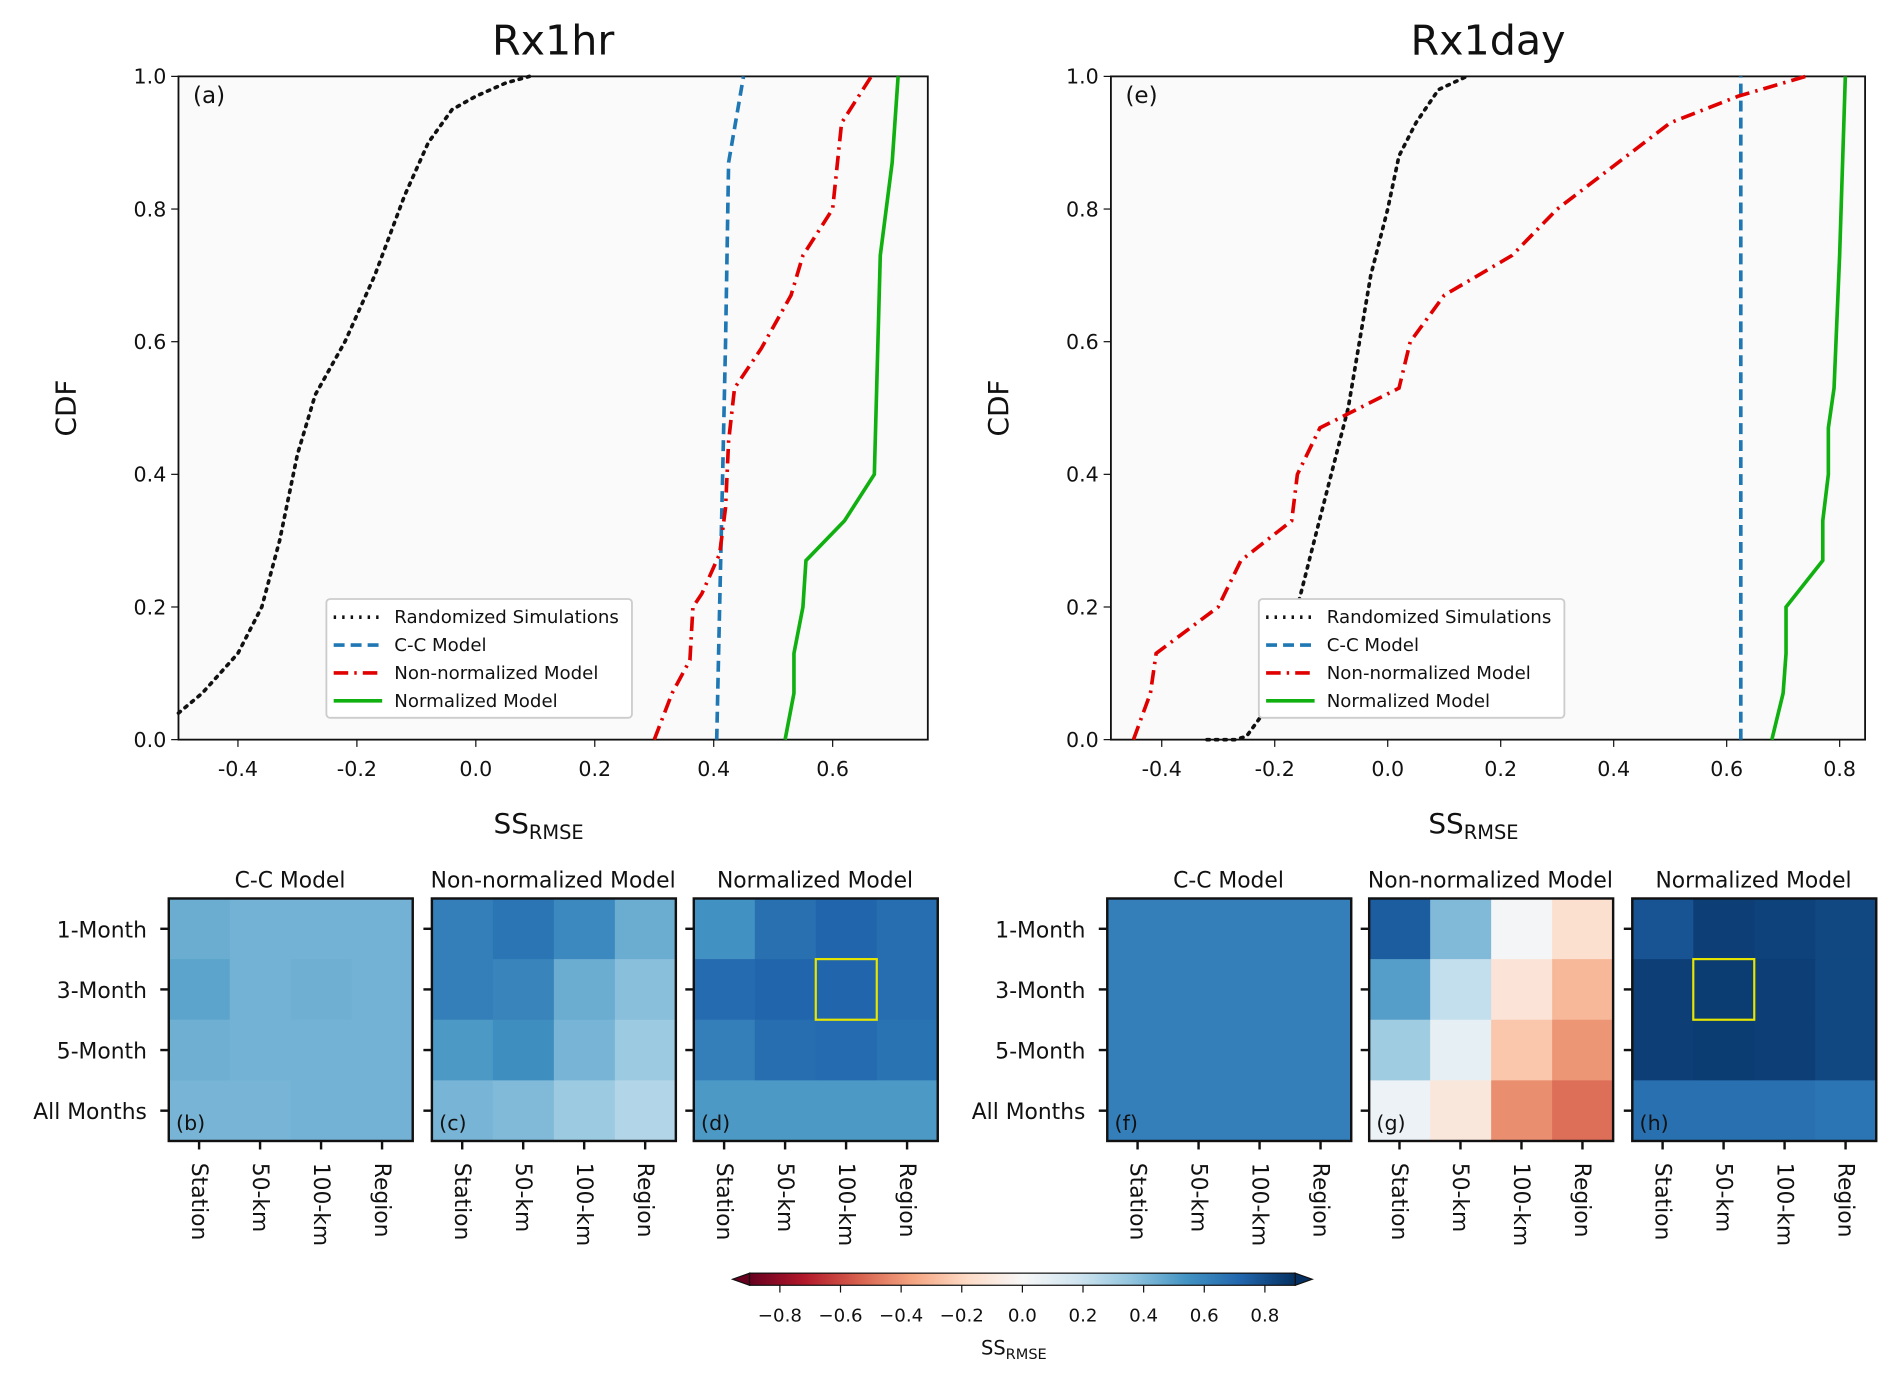  Describe the element at coordinates (209, 96) in the screenshot. I see `panel-label: (a)` at that location.